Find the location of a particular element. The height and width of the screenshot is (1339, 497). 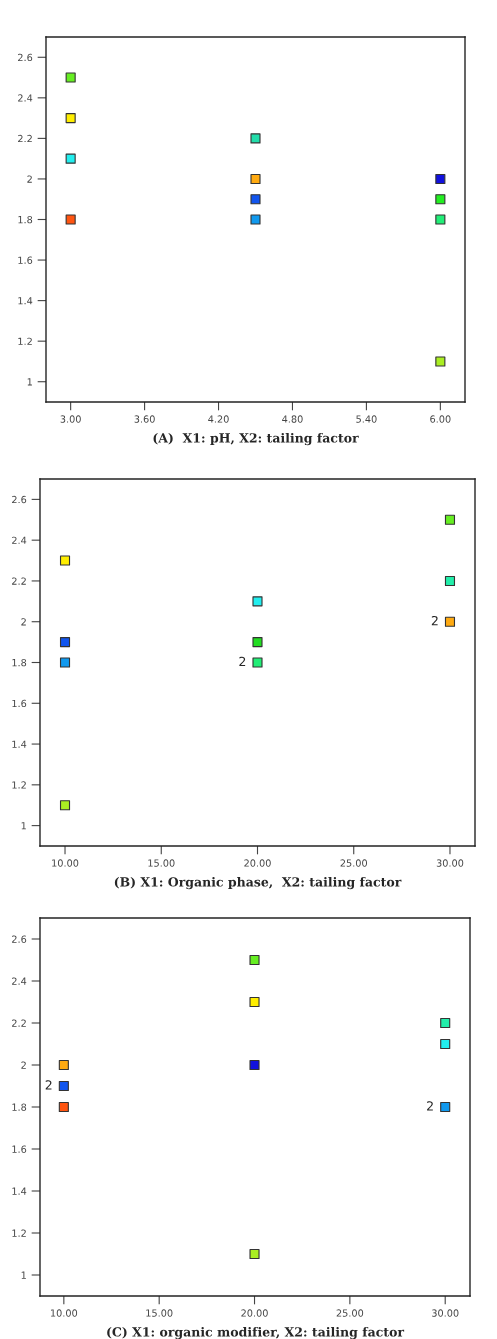

x-tick-label: 3.00 is located at coordinates (70, 419).